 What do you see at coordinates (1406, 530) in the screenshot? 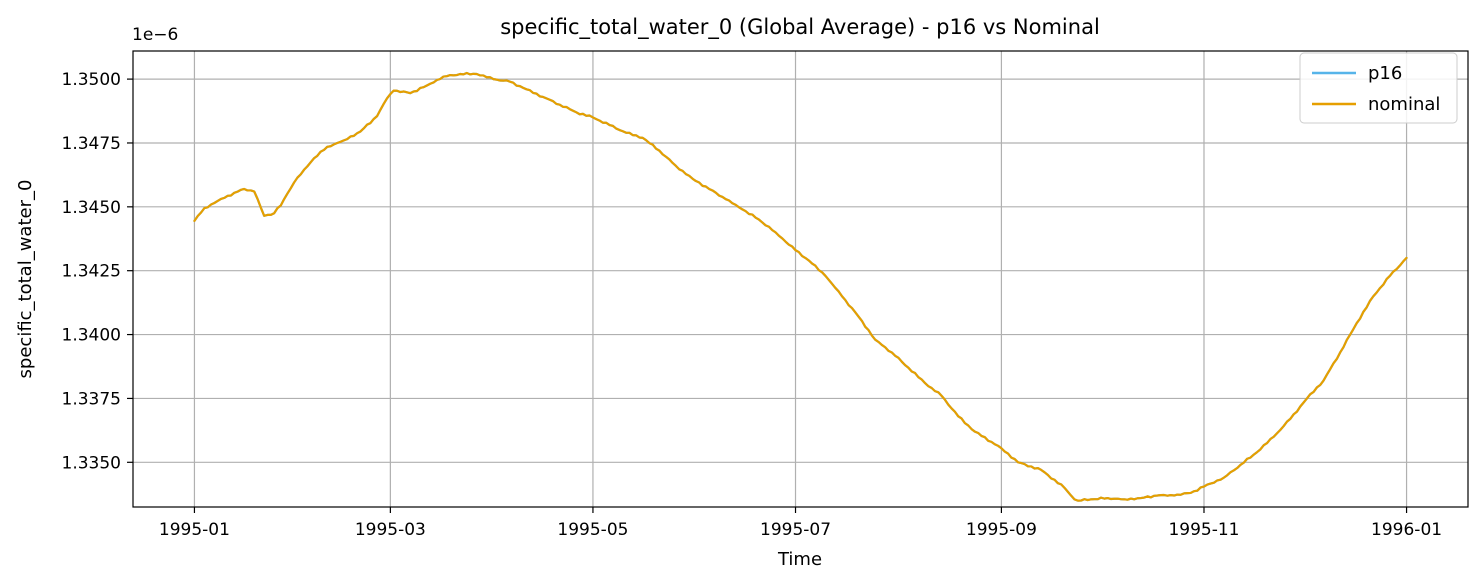
I see `x-tick-label: 1996-01` at bounding box center [1406, 530].